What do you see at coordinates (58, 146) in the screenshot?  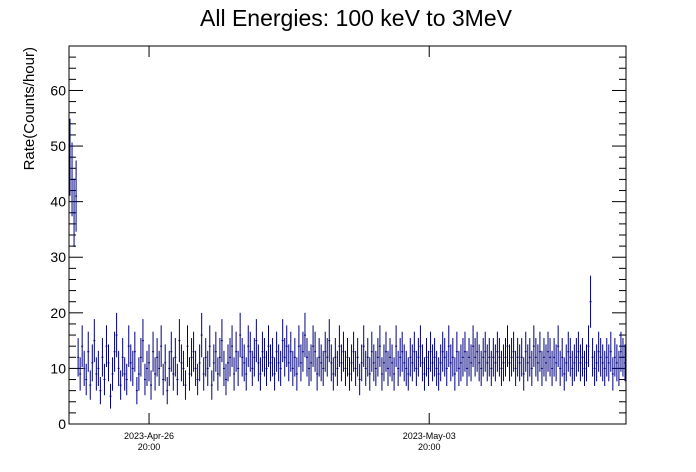 I see `y-tick-label: 50` at bounding box center [58, 146].